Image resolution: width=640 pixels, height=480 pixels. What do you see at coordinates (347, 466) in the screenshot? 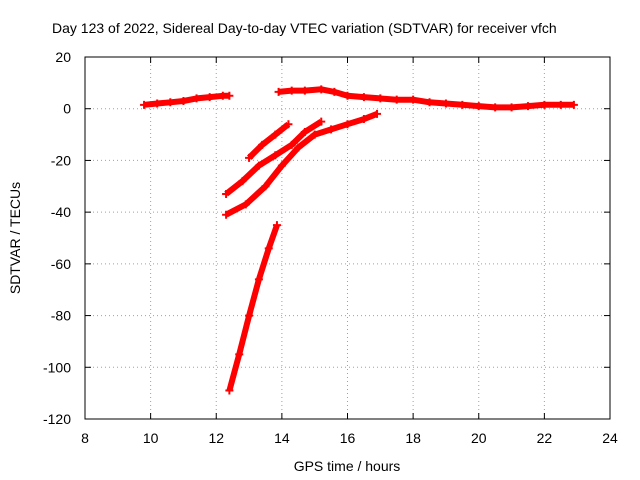
I see `x-axis-label: GPS time / hours` at bounding box center [347, 466].